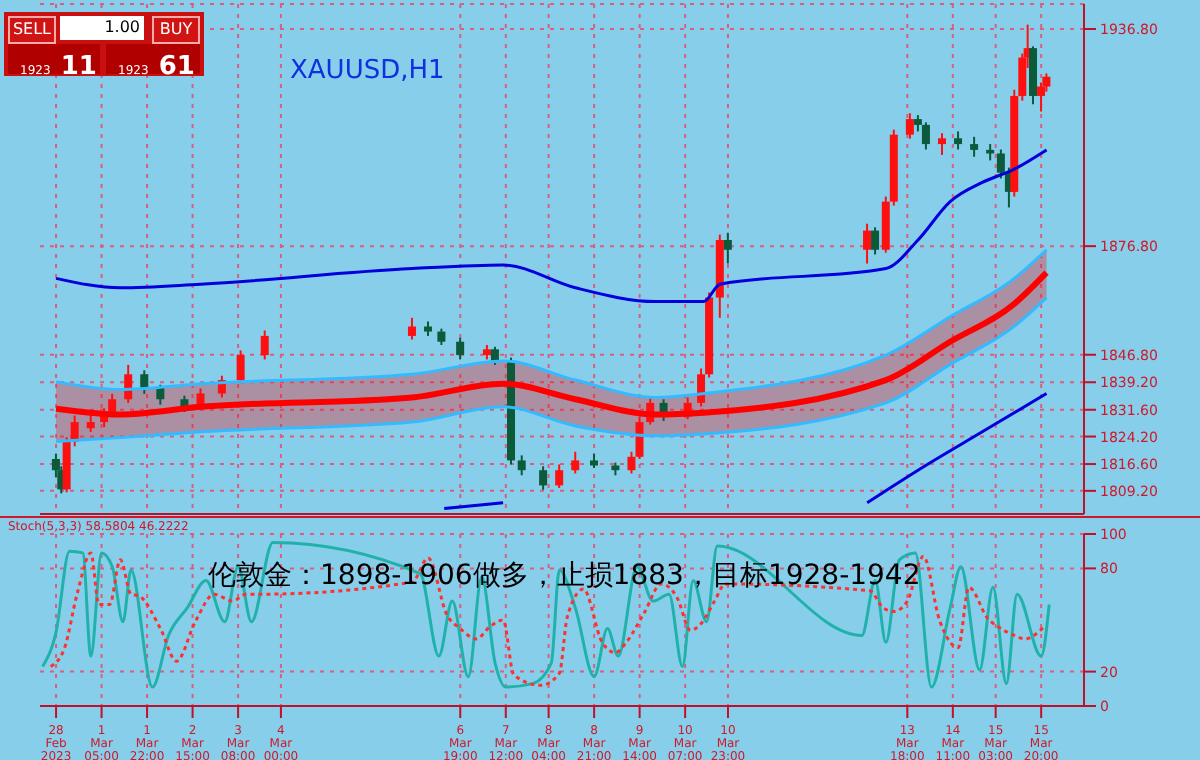 The image size is (1200, 760). Describe the element at coordinates (367, 71) in the screenshot. I see `text: XAUUSD,H1` at that location.